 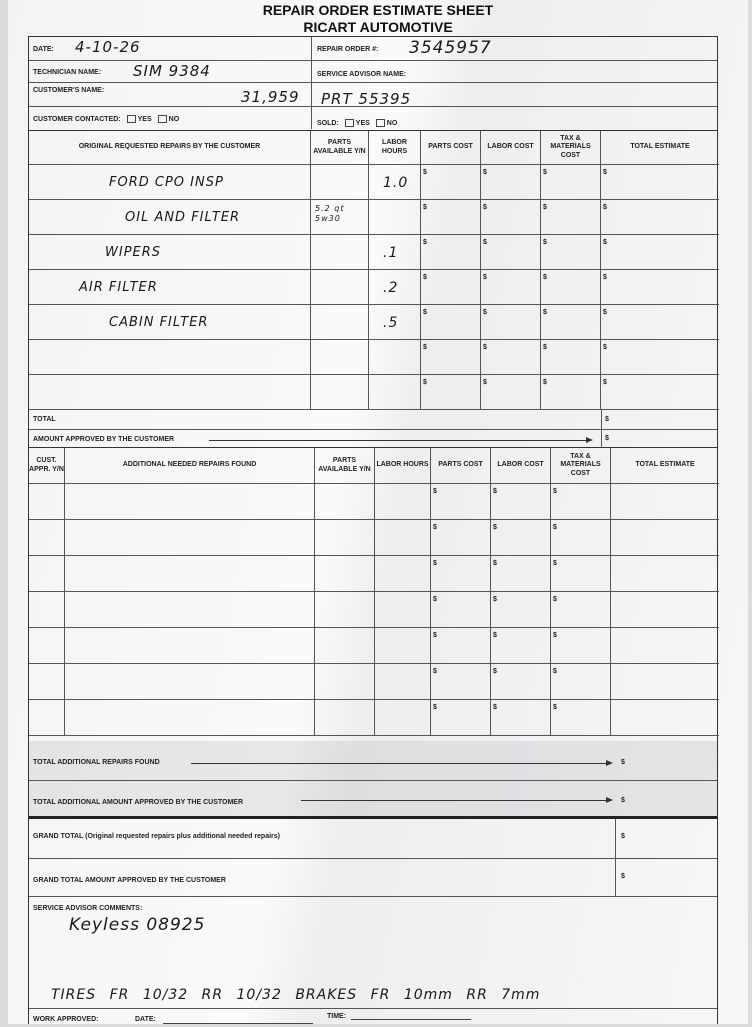 I want to click on contacted-yes-checkbox, so click(x=131, y=119).